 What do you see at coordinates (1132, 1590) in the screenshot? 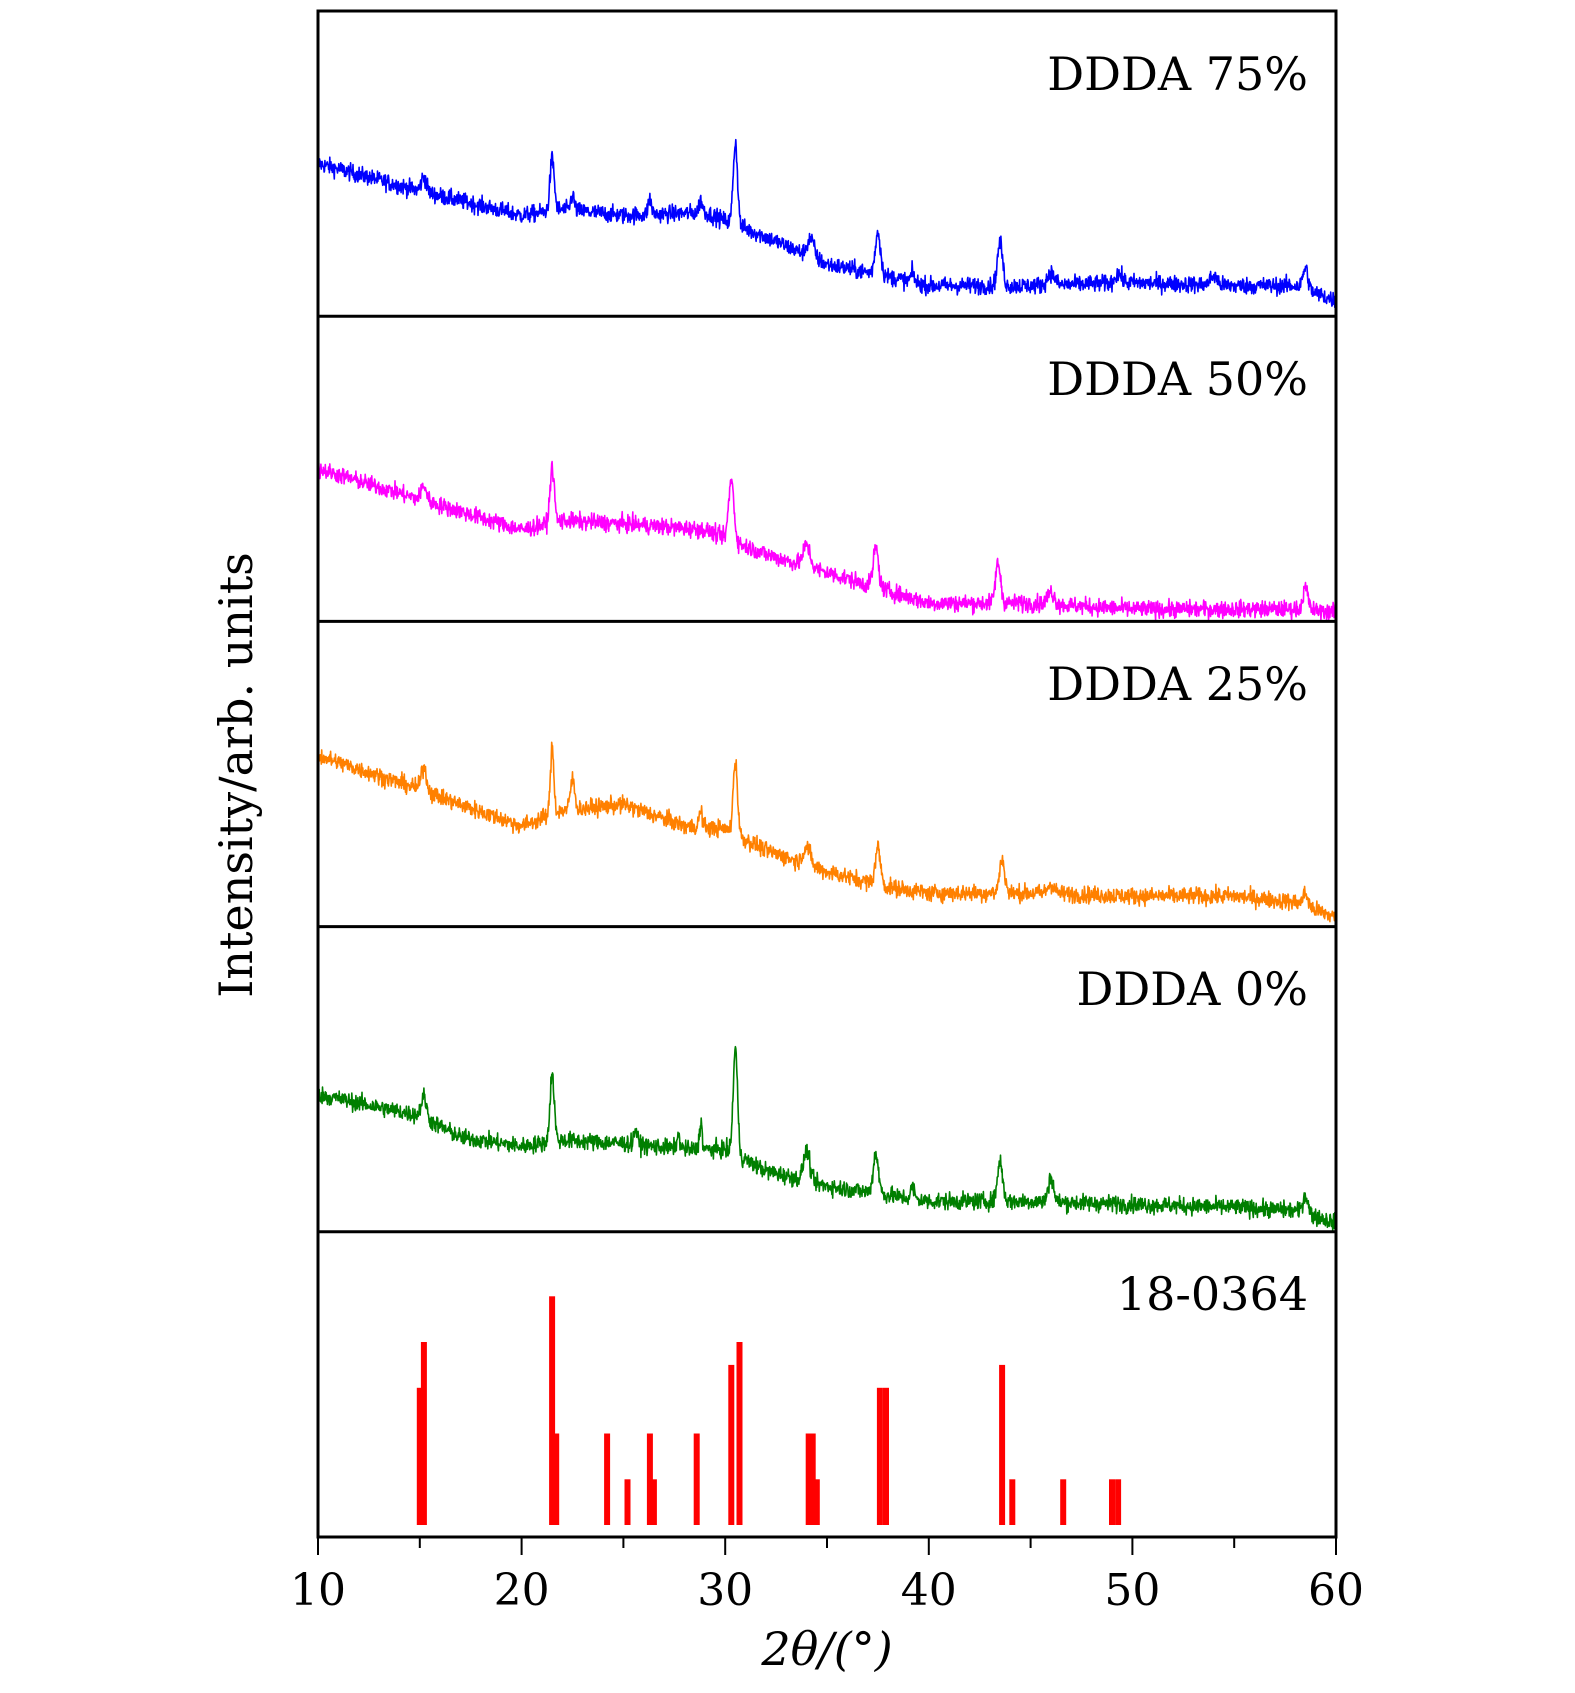
I see `x-tick-label: 50` at bounding box center [1132, 1590].